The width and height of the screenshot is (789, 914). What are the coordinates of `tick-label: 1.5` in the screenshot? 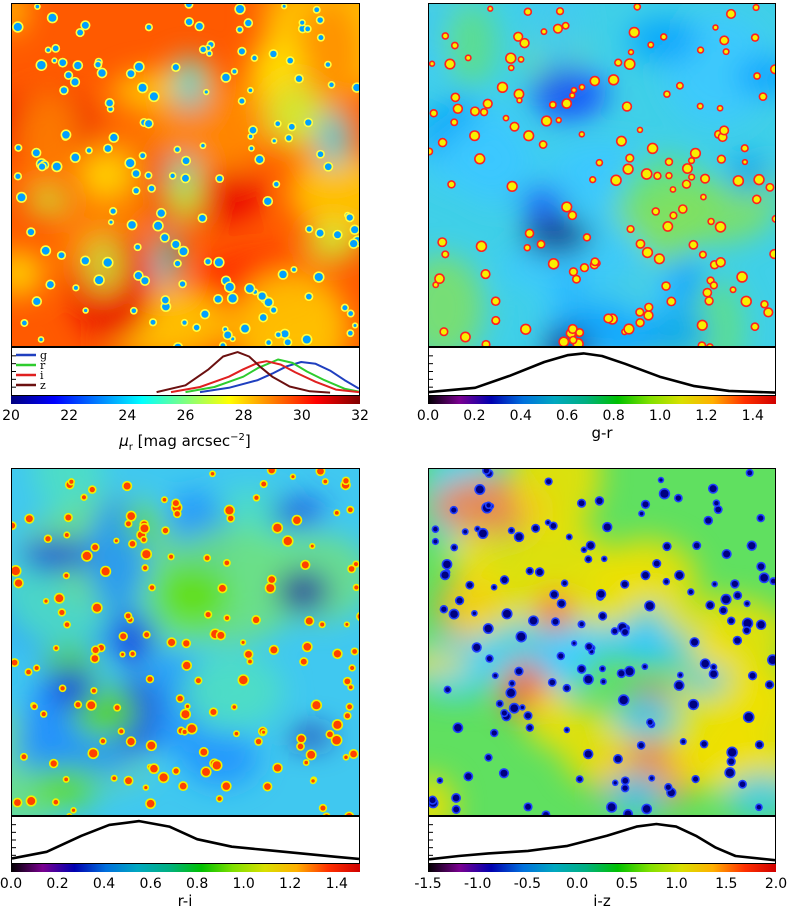 It's located at (726, 884).